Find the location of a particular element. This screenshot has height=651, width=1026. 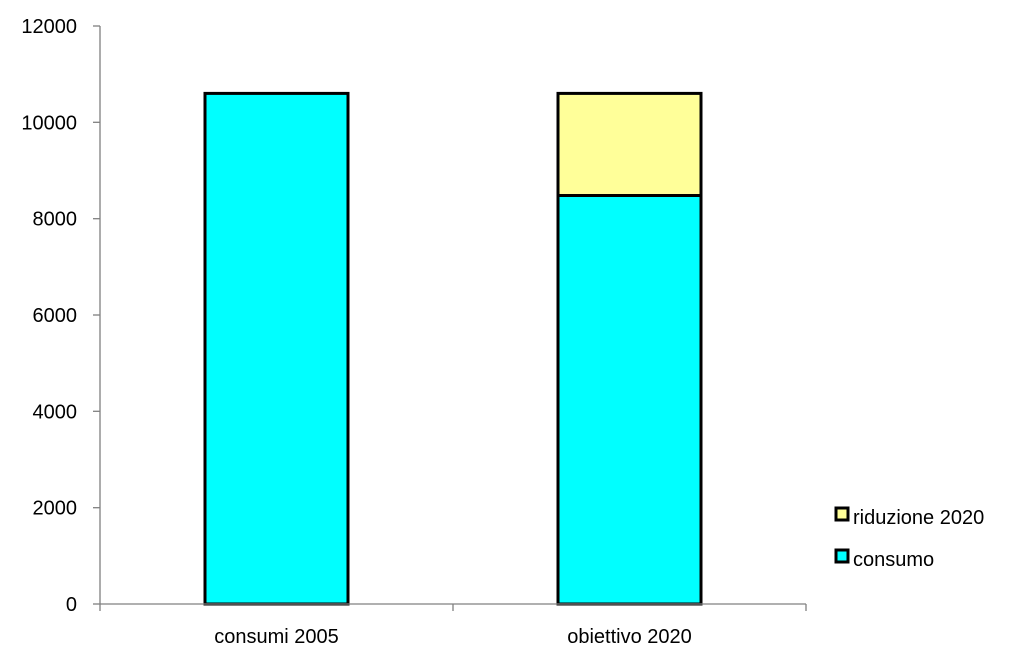

y-tick-label: 8000 is located at coordinates (55, 220).